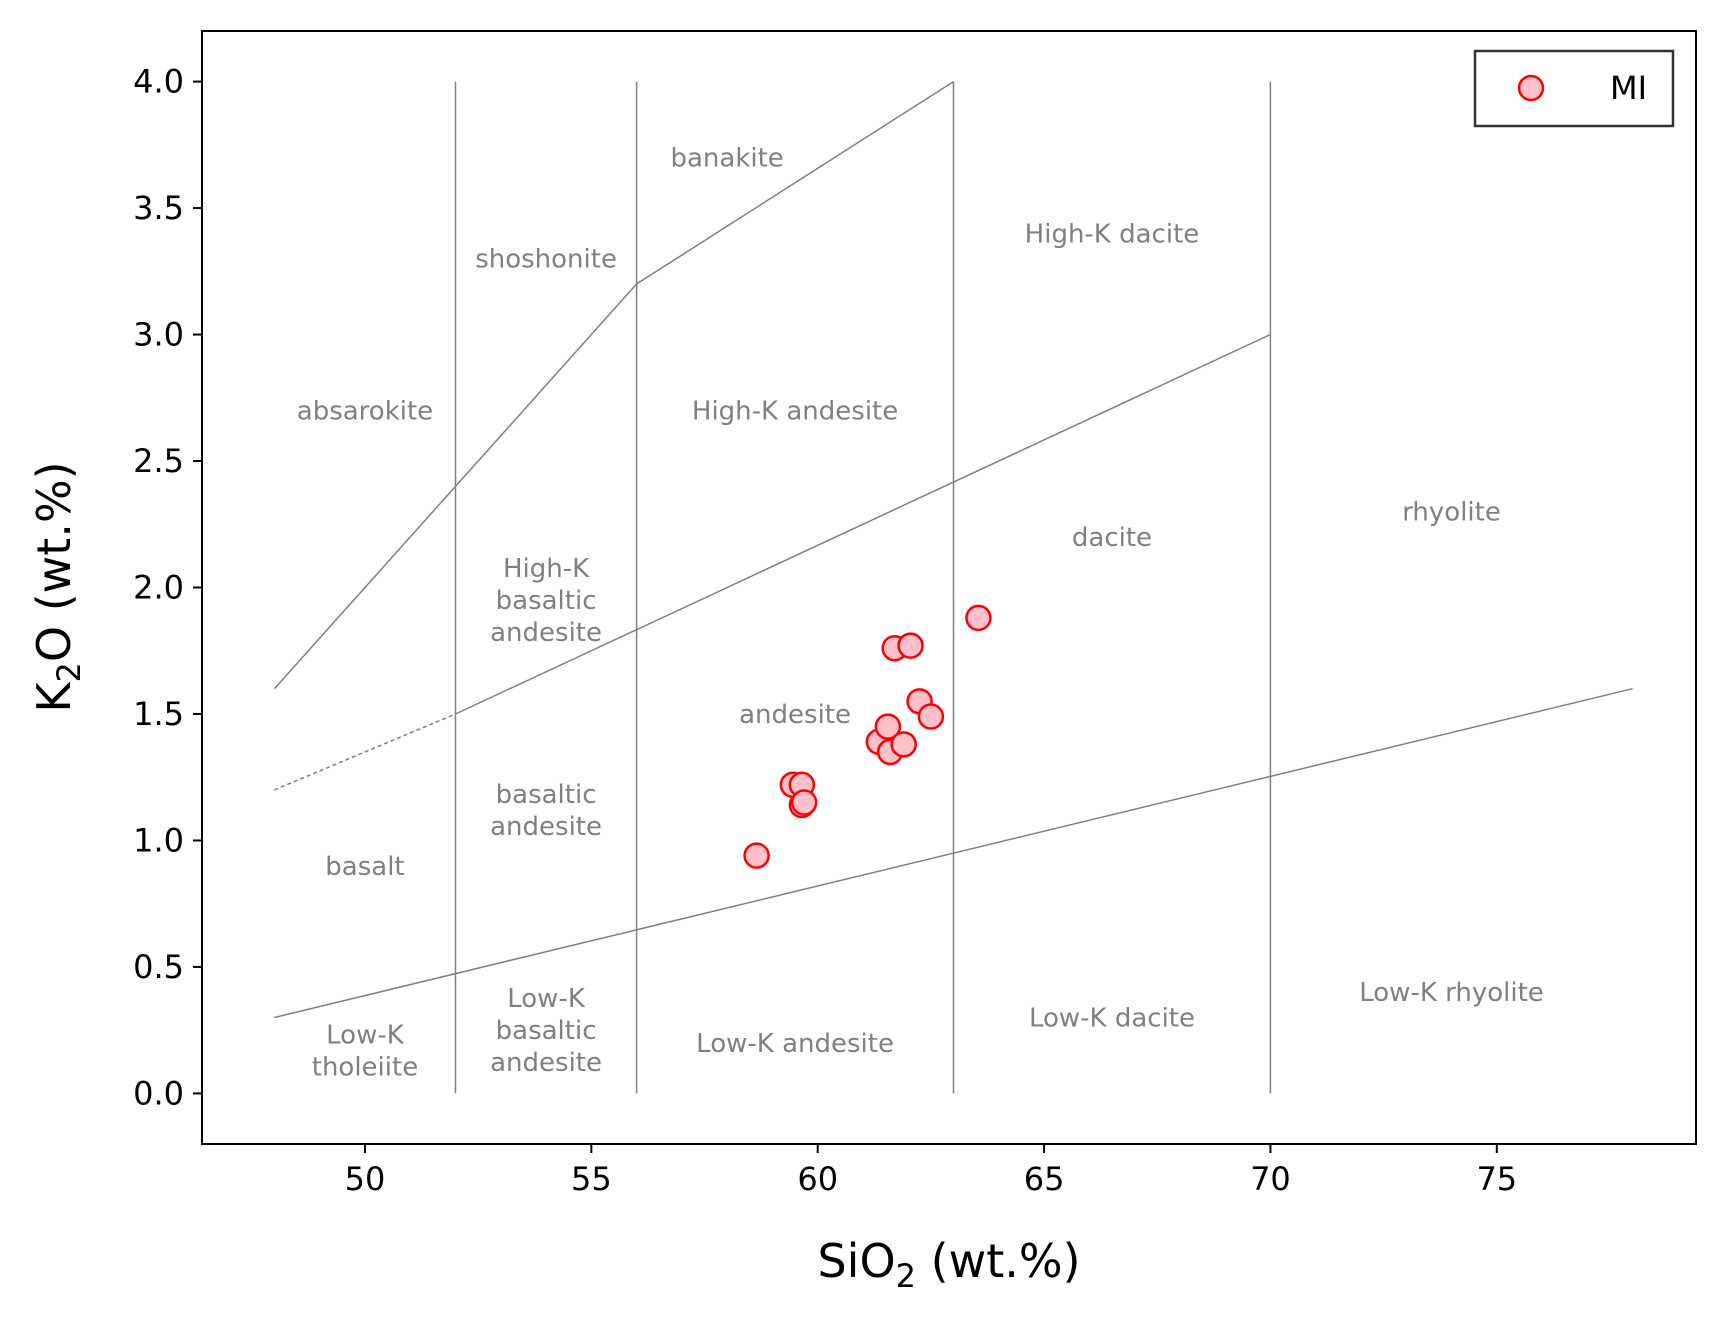 This screenshot has width=1718, height=1320. I want to click on x-tick-label-2: 60, so click(817, 1179).